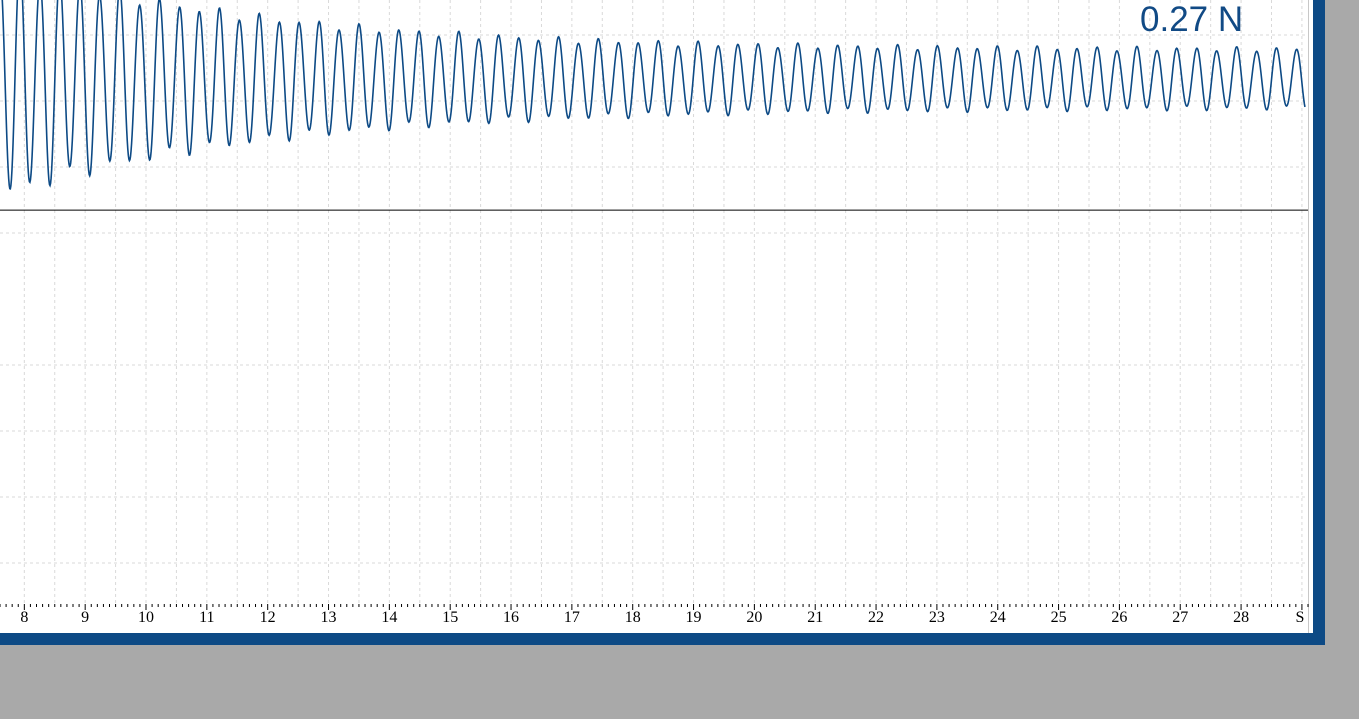 The width and height of the screenshot is (1359, 719). I want to click on x-tick-label: 12, so click(268, 617).